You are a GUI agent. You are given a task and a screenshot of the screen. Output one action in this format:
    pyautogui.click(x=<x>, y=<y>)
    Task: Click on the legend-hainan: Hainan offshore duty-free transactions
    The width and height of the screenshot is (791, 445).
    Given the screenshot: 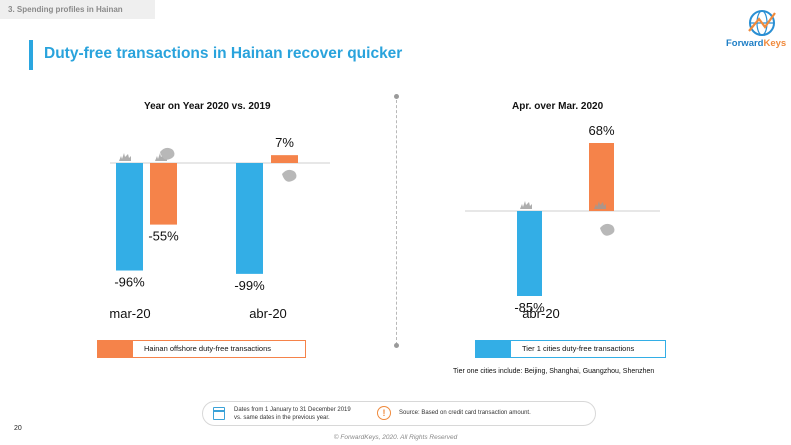 What is the action you would take?
    pyautogui.click(x=201, y=349)
    